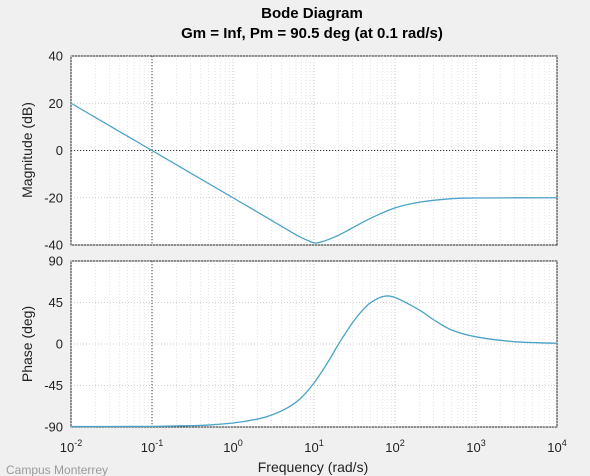 The image size is (590, 476). Describe the element at coordinates (71, 446) in the screenshot. I see `x-tick-label: 10⁻²` at that location.